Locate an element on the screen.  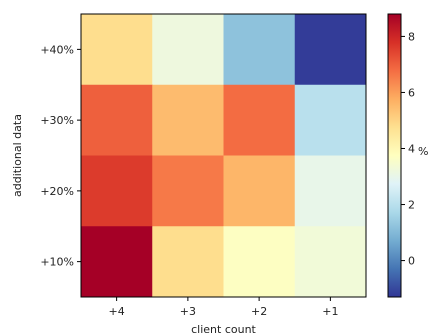
x-tick-label: +3 is located at coordinates (188, 311).